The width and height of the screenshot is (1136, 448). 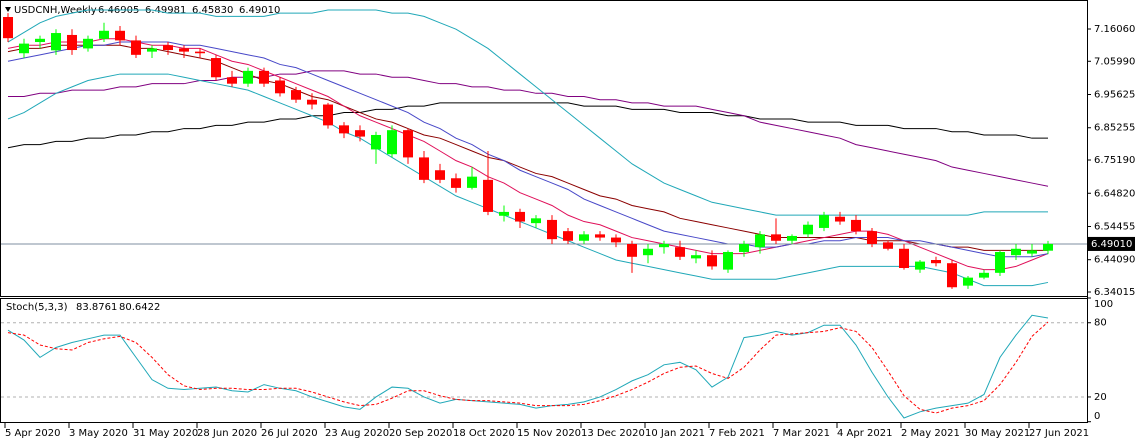 I want to click on ohlc-low: 6.45830, so click(x=212, y=10).